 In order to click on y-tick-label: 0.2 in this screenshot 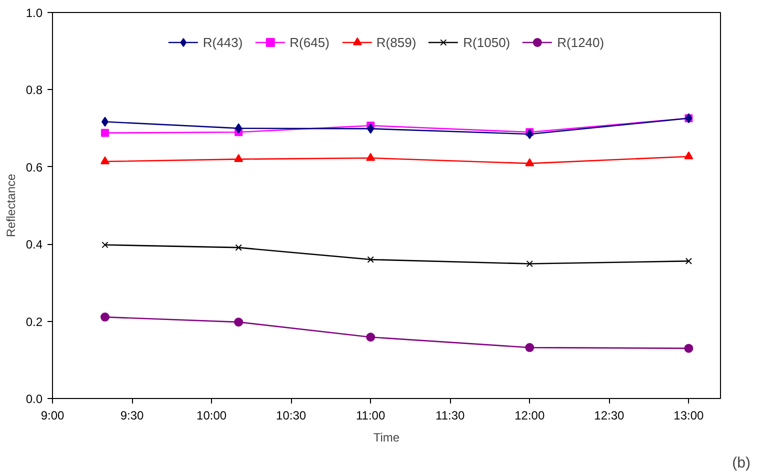, I will do `click(34, 321)`.